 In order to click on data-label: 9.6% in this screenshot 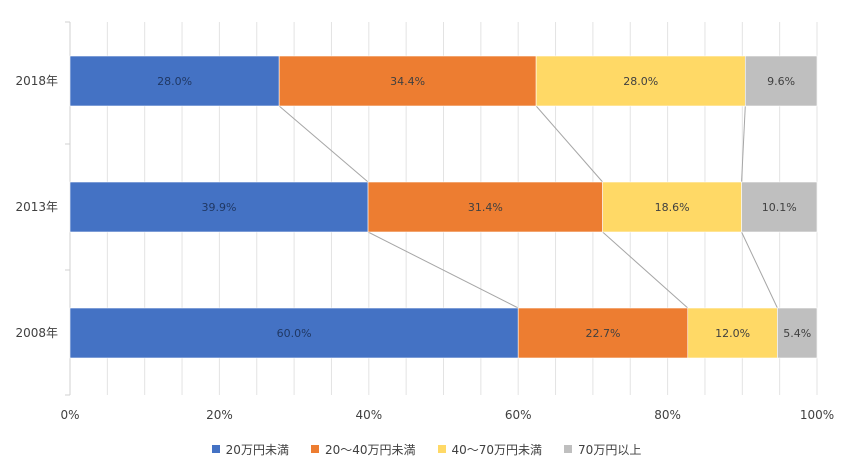, I will do `click(781, 81)`.